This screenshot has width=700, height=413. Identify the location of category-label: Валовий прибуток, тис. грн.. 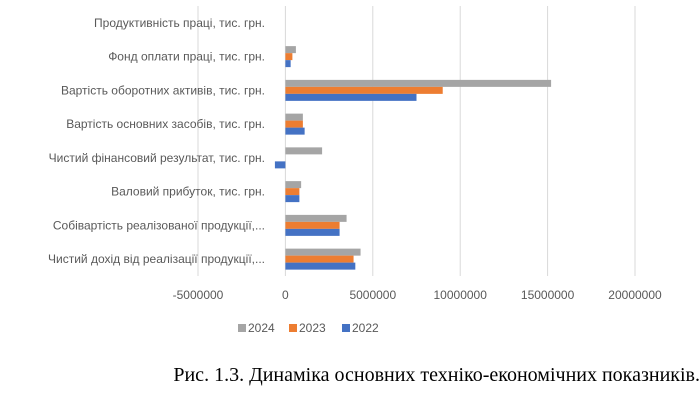
(188, 192).